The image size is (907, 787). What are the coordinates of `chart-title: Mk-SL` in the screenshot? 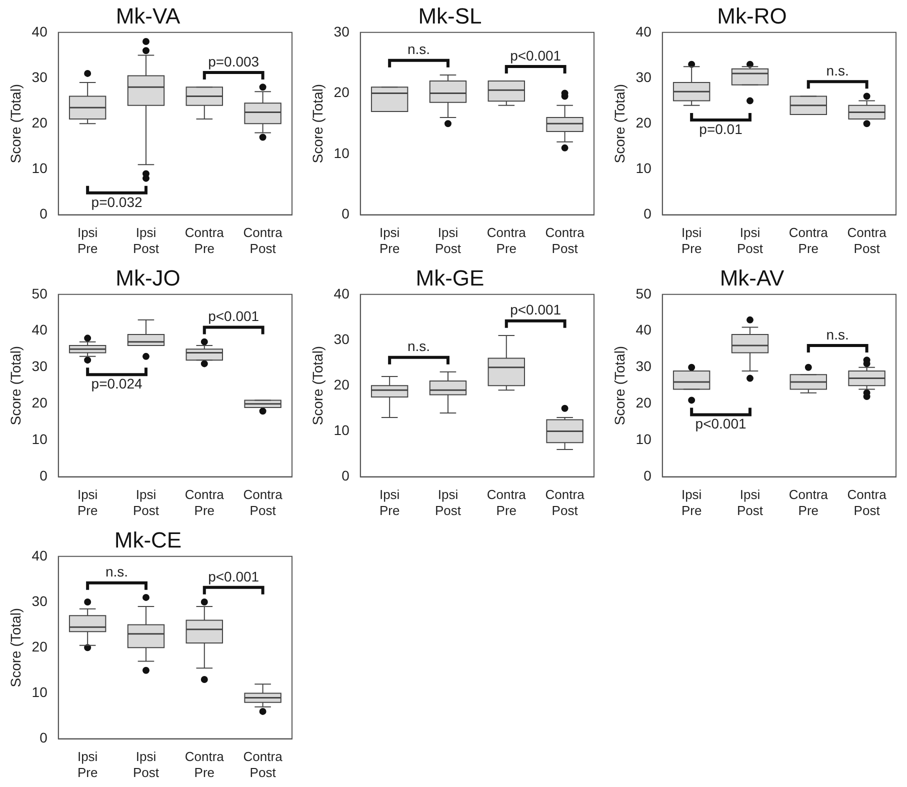 It's located at (450, 15).